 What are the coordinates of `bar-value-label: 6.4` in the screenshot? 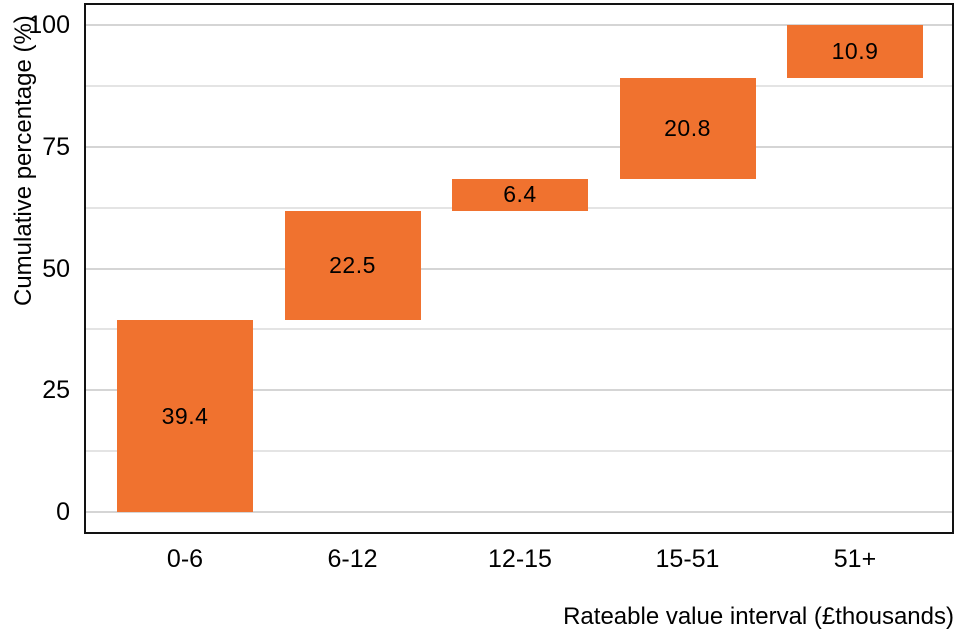 It's located at (520, 194).